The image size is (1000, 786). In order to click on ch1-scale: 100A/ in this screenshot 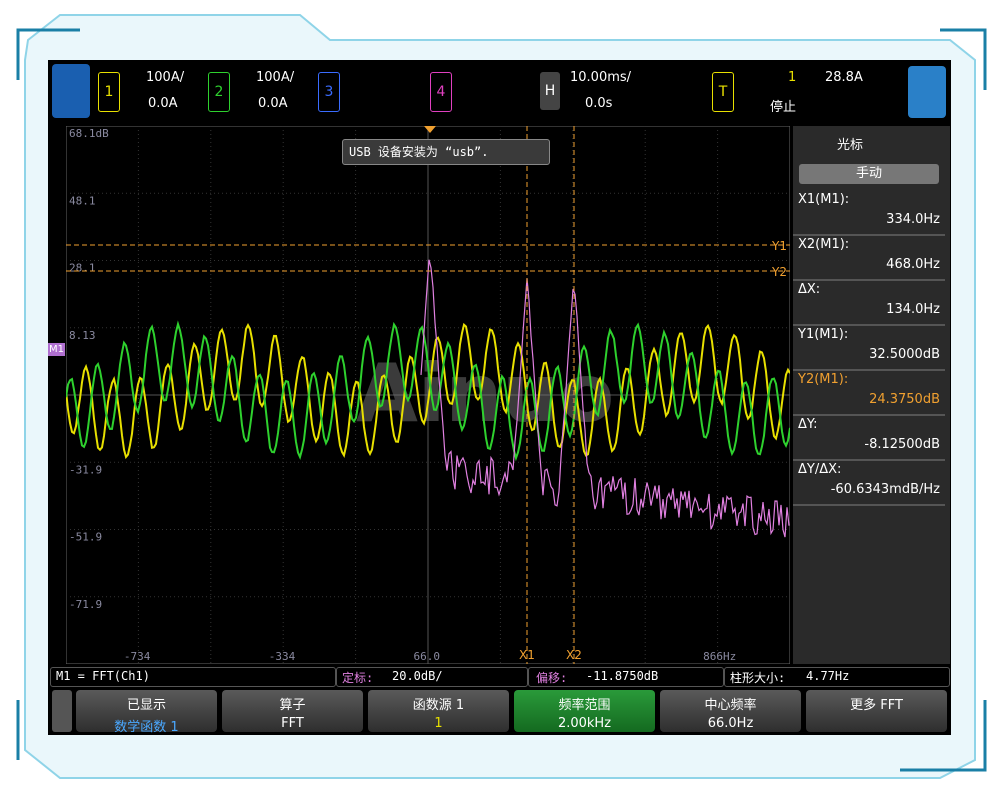, I will do `click(165, 77)`.